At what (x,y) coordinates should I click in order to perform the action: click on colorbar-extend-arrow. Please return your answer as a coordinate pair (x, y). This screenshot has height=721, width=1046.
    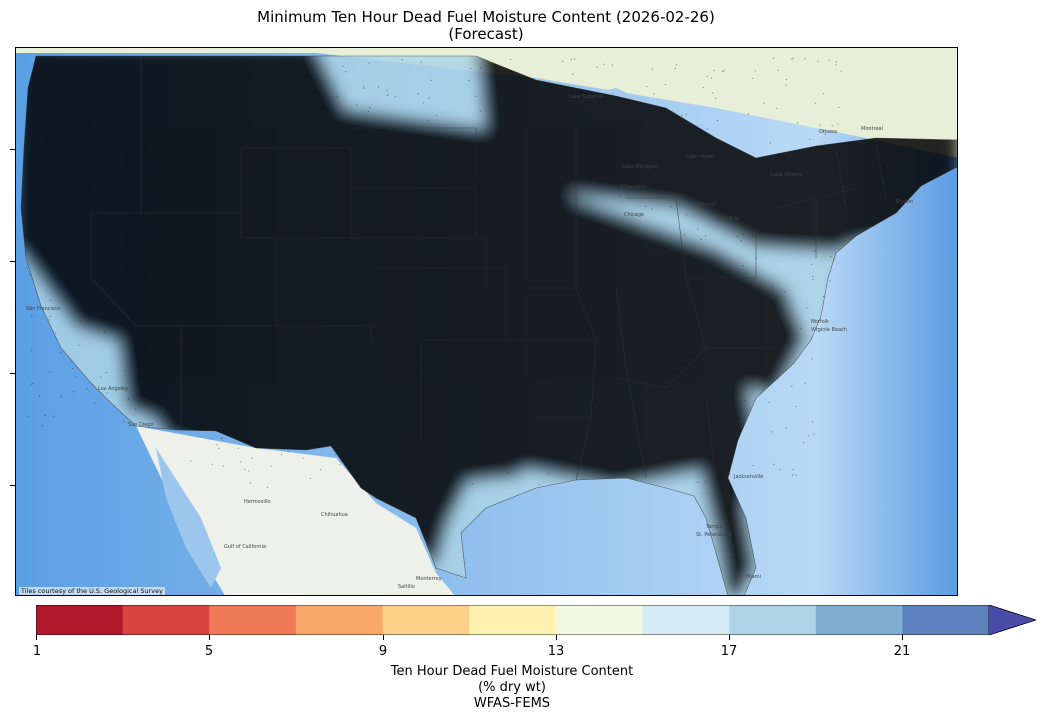
    Looking at the image, I should click on (1012, 620).